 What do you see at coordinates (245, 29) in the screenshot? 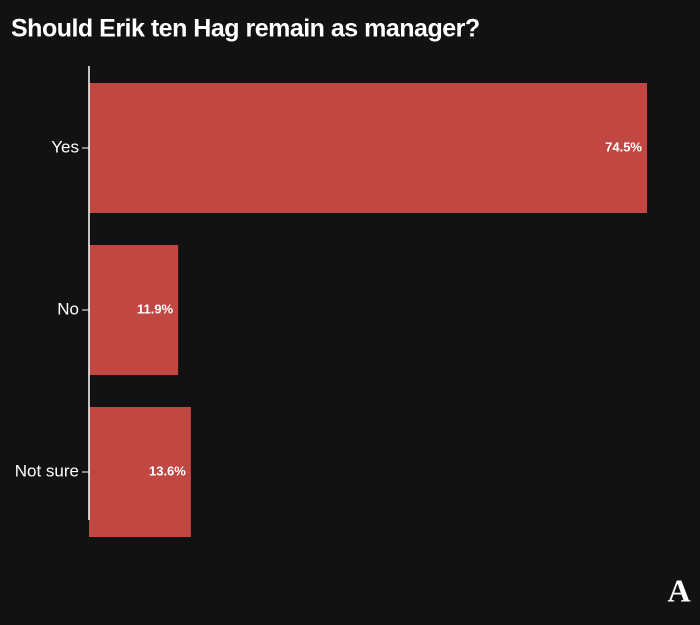
I see `chart-title: Should Erik ten Hag remain as manager?` at bounding box center [245, 29].